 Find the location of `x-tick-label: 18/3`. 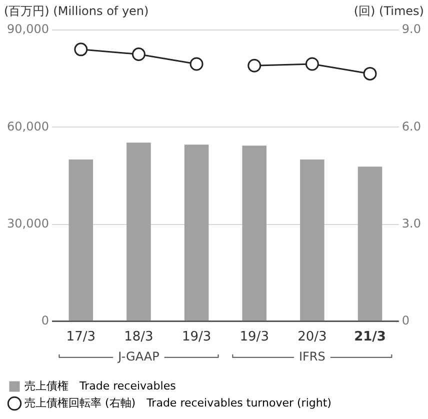

x-tick-label: 18/3 is located at coordinates (139, 337).